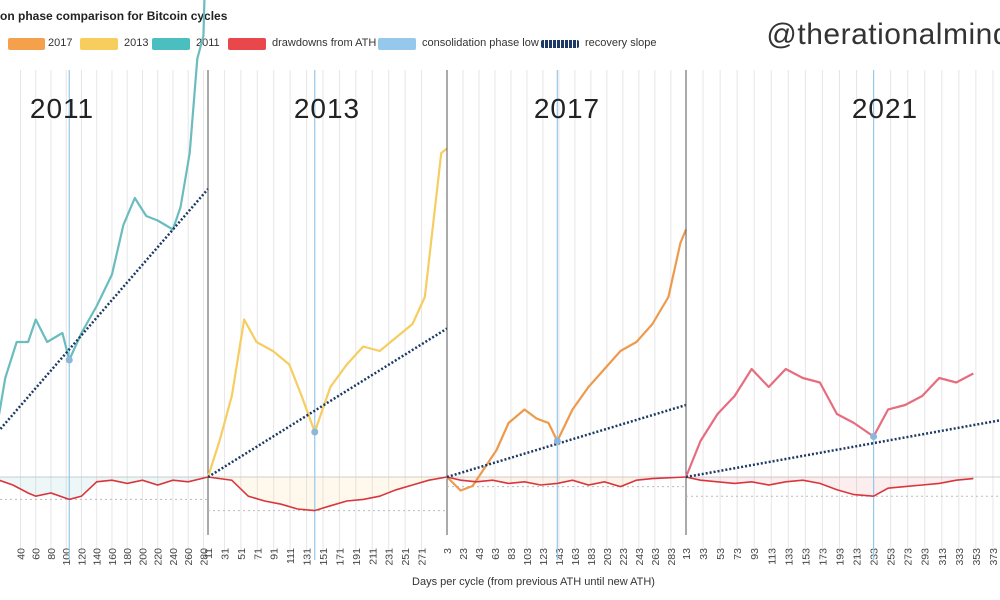 The height and width of the screenshot is (600, 1000). Describe the element at coordinates (82, 557) in the screenshot. I see `x-tick-label: 120` at that location.